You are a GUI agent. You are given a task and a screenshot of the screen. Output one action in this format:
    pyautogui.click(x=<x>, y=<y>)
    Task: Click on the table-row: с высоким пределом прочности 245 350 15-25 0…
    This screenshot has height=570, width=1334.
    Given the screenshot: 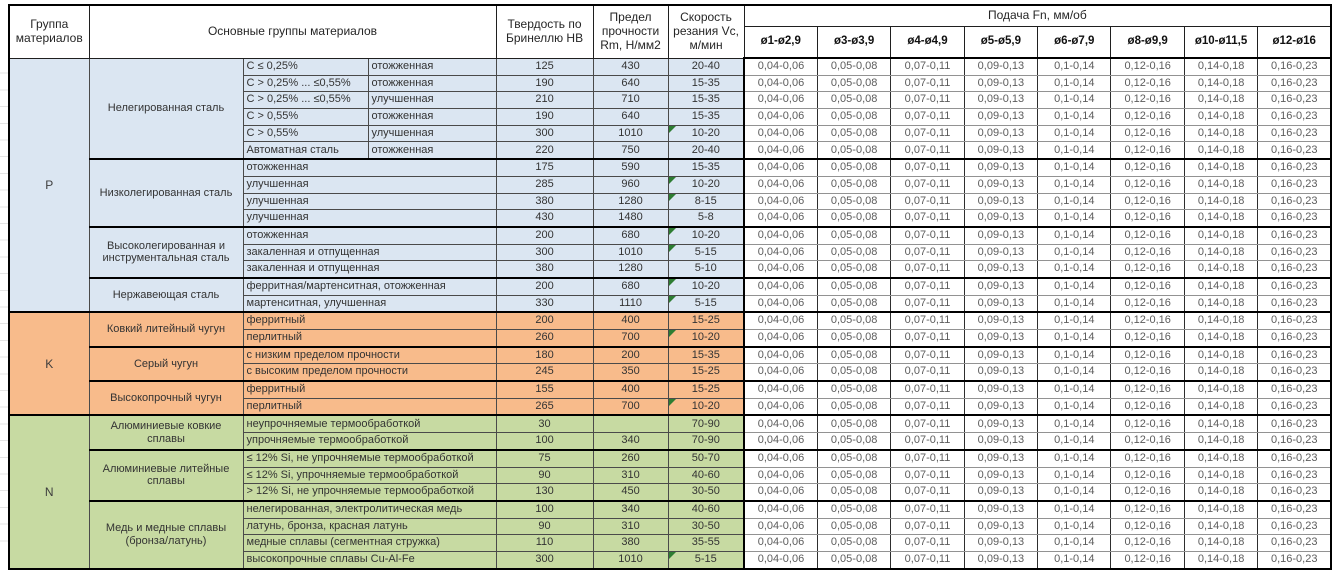 What is the action you would take?
    pyautogui.click(x=670, y=372)
    